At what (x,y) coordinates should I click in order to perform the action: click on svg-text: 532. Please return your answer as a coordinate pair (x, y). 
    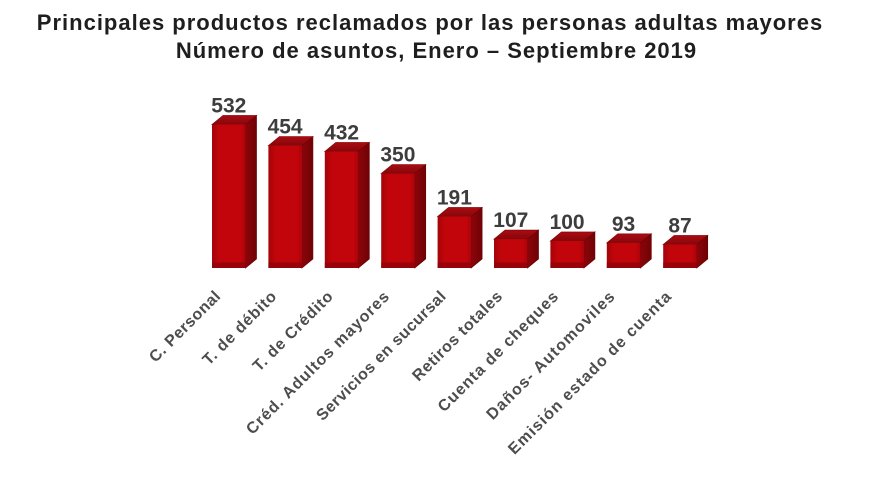
    Looking at the image, I should click on (228, 106).